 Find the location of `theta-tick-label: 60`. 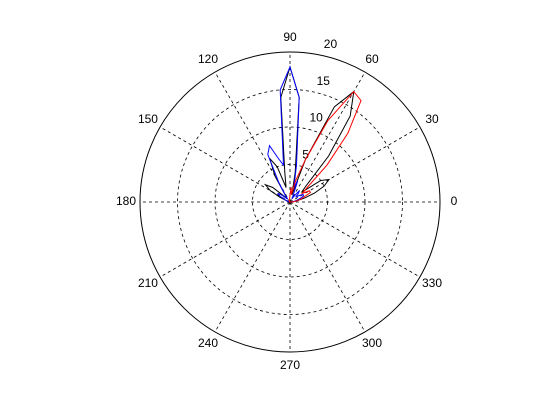

theta-tick-label: 60 is located at coordinates (372, 59).